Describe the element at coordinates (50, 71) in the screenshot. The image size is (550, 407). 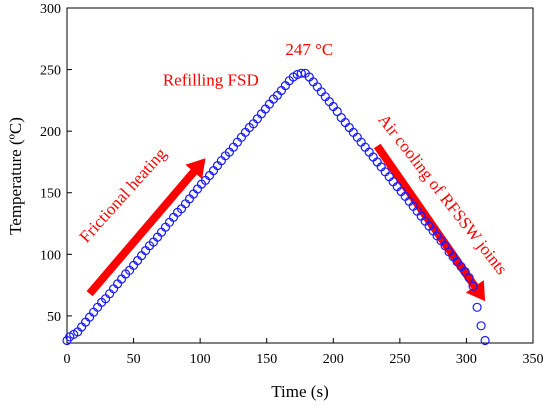
I see `y-tick-label: 250` at that location.